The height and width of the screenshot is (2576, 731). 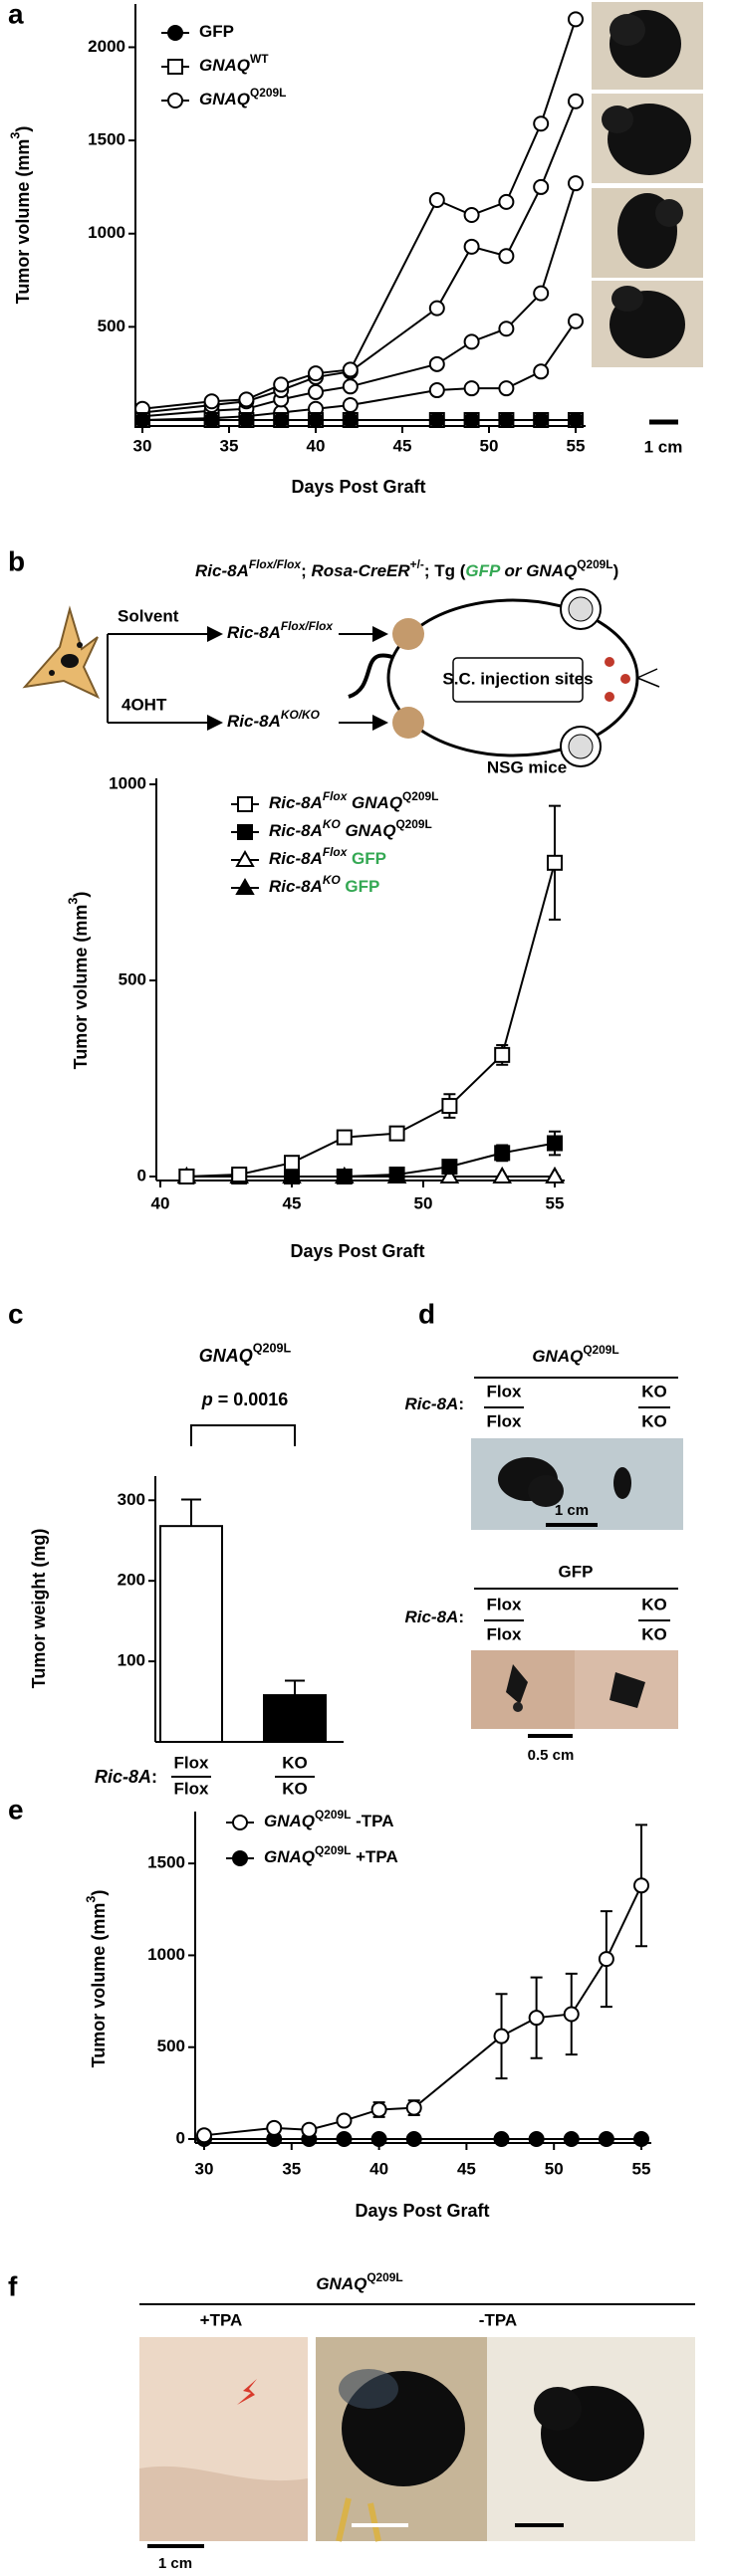 What do you see at coordinates (513, 570) in the screenshot?
I see `text-segment: or` at bounding box center [513, 570].